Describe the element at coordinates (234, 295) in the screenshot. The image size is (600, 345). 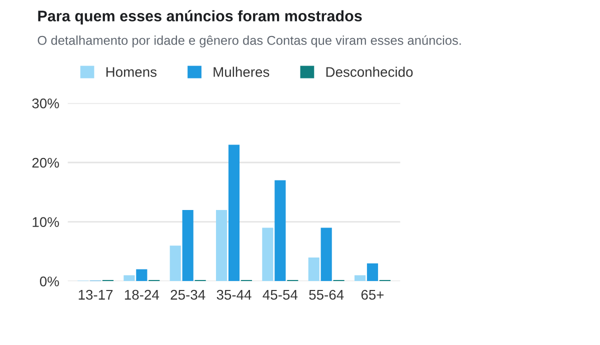
I see `x-tick-label: 35-44` at that location.